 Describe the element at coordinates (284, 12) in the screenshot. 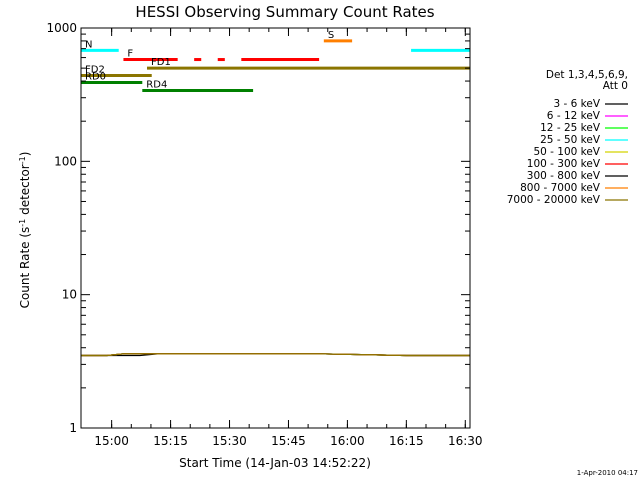

I see `chart-title: HESSI Observing Summary Count Rates` at that location.